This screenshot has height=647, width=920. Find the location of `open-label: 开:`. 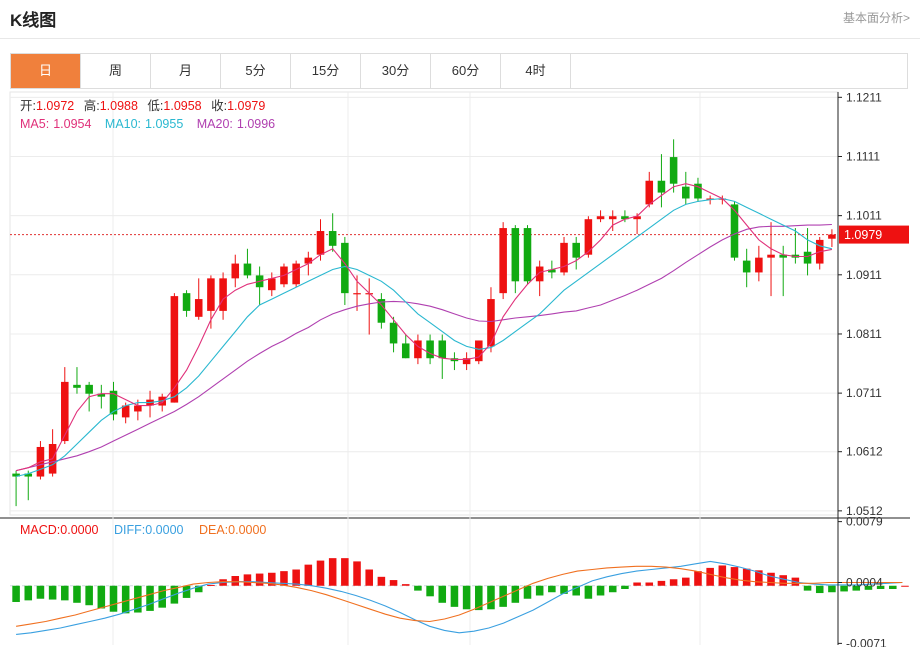

open-label: 开: is located at coordinates (28, 106).